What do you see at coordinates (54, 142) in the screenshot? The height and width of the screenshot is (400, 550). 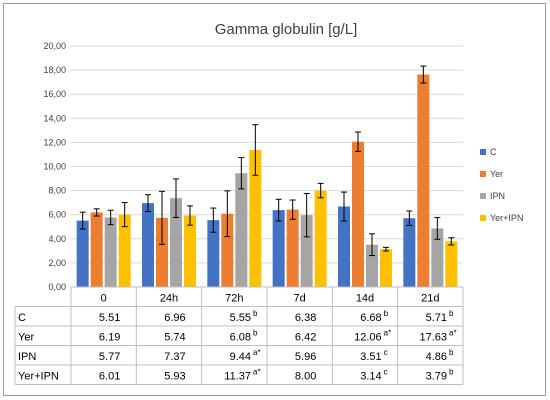 I see `y-tick-label: 12,00` at bounding box center [54, 142].